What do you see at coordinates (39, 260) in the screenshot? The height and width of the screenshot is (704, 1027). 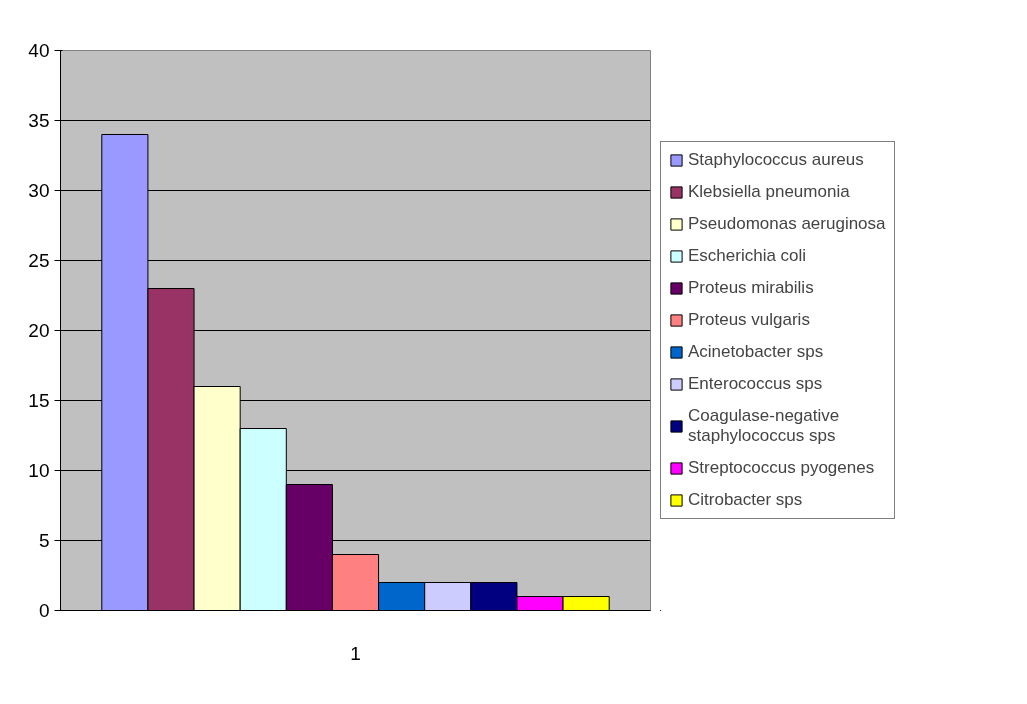 I see `y-tick-label: 25` at bounding box center [39, 260].